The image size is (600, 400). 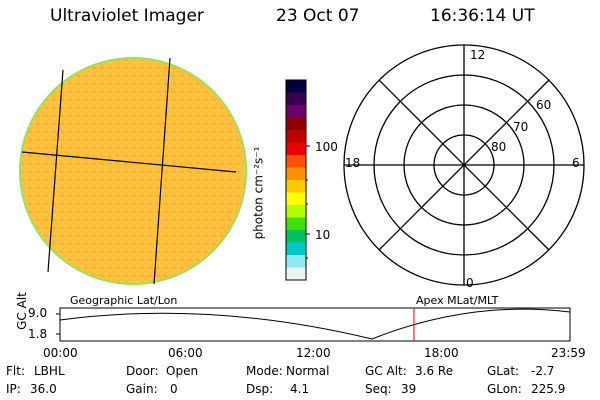 I want to click on status-filter-label: Flt:, so click(x=15, y=371).